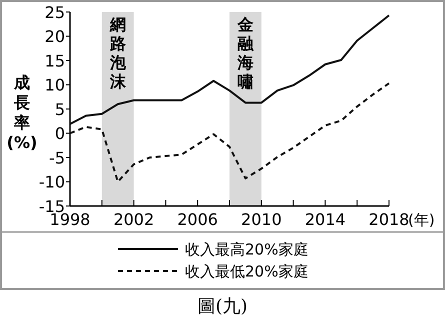 The image size is (445, 327). Describe the element at coordinates (133, 219) in the screenshot. I see `x-tick-label: 2002` at that location.